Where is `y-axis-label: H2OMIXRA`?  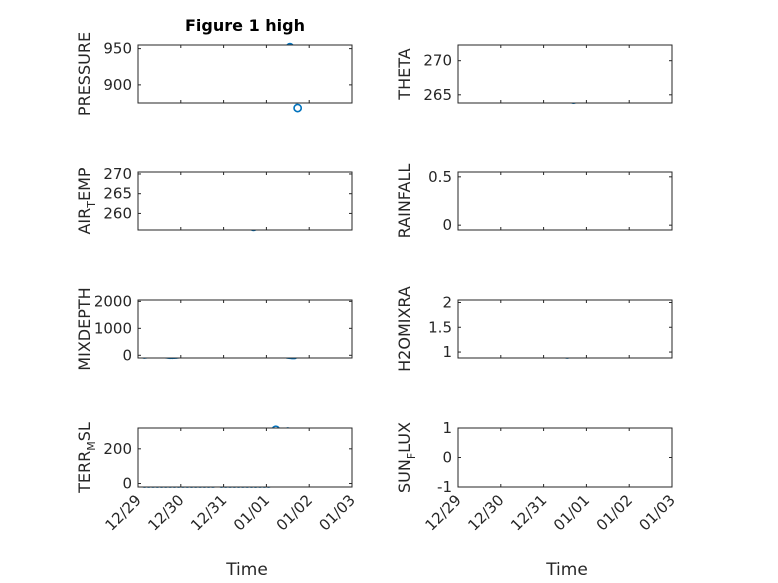
y-axis-label: H2OMIXRA is located at coordinates (404, 329).